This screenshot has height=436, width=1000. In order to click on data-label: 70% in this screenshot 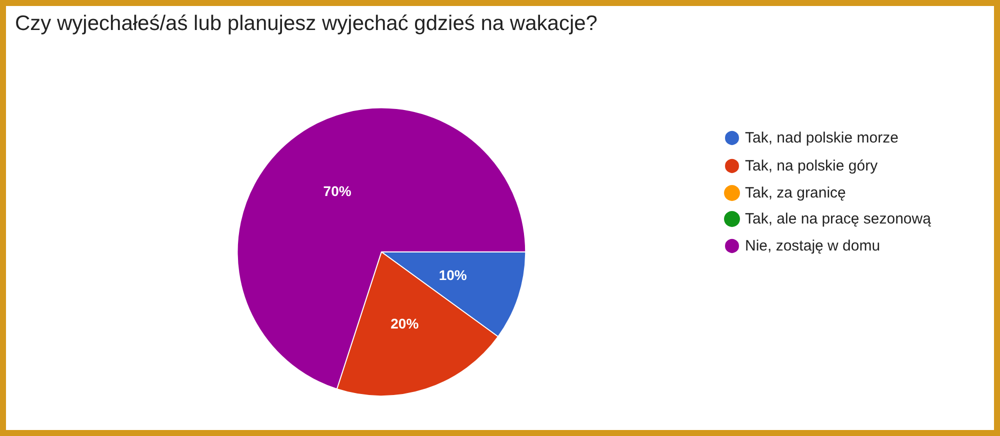, I will do `click(337, 191)`.